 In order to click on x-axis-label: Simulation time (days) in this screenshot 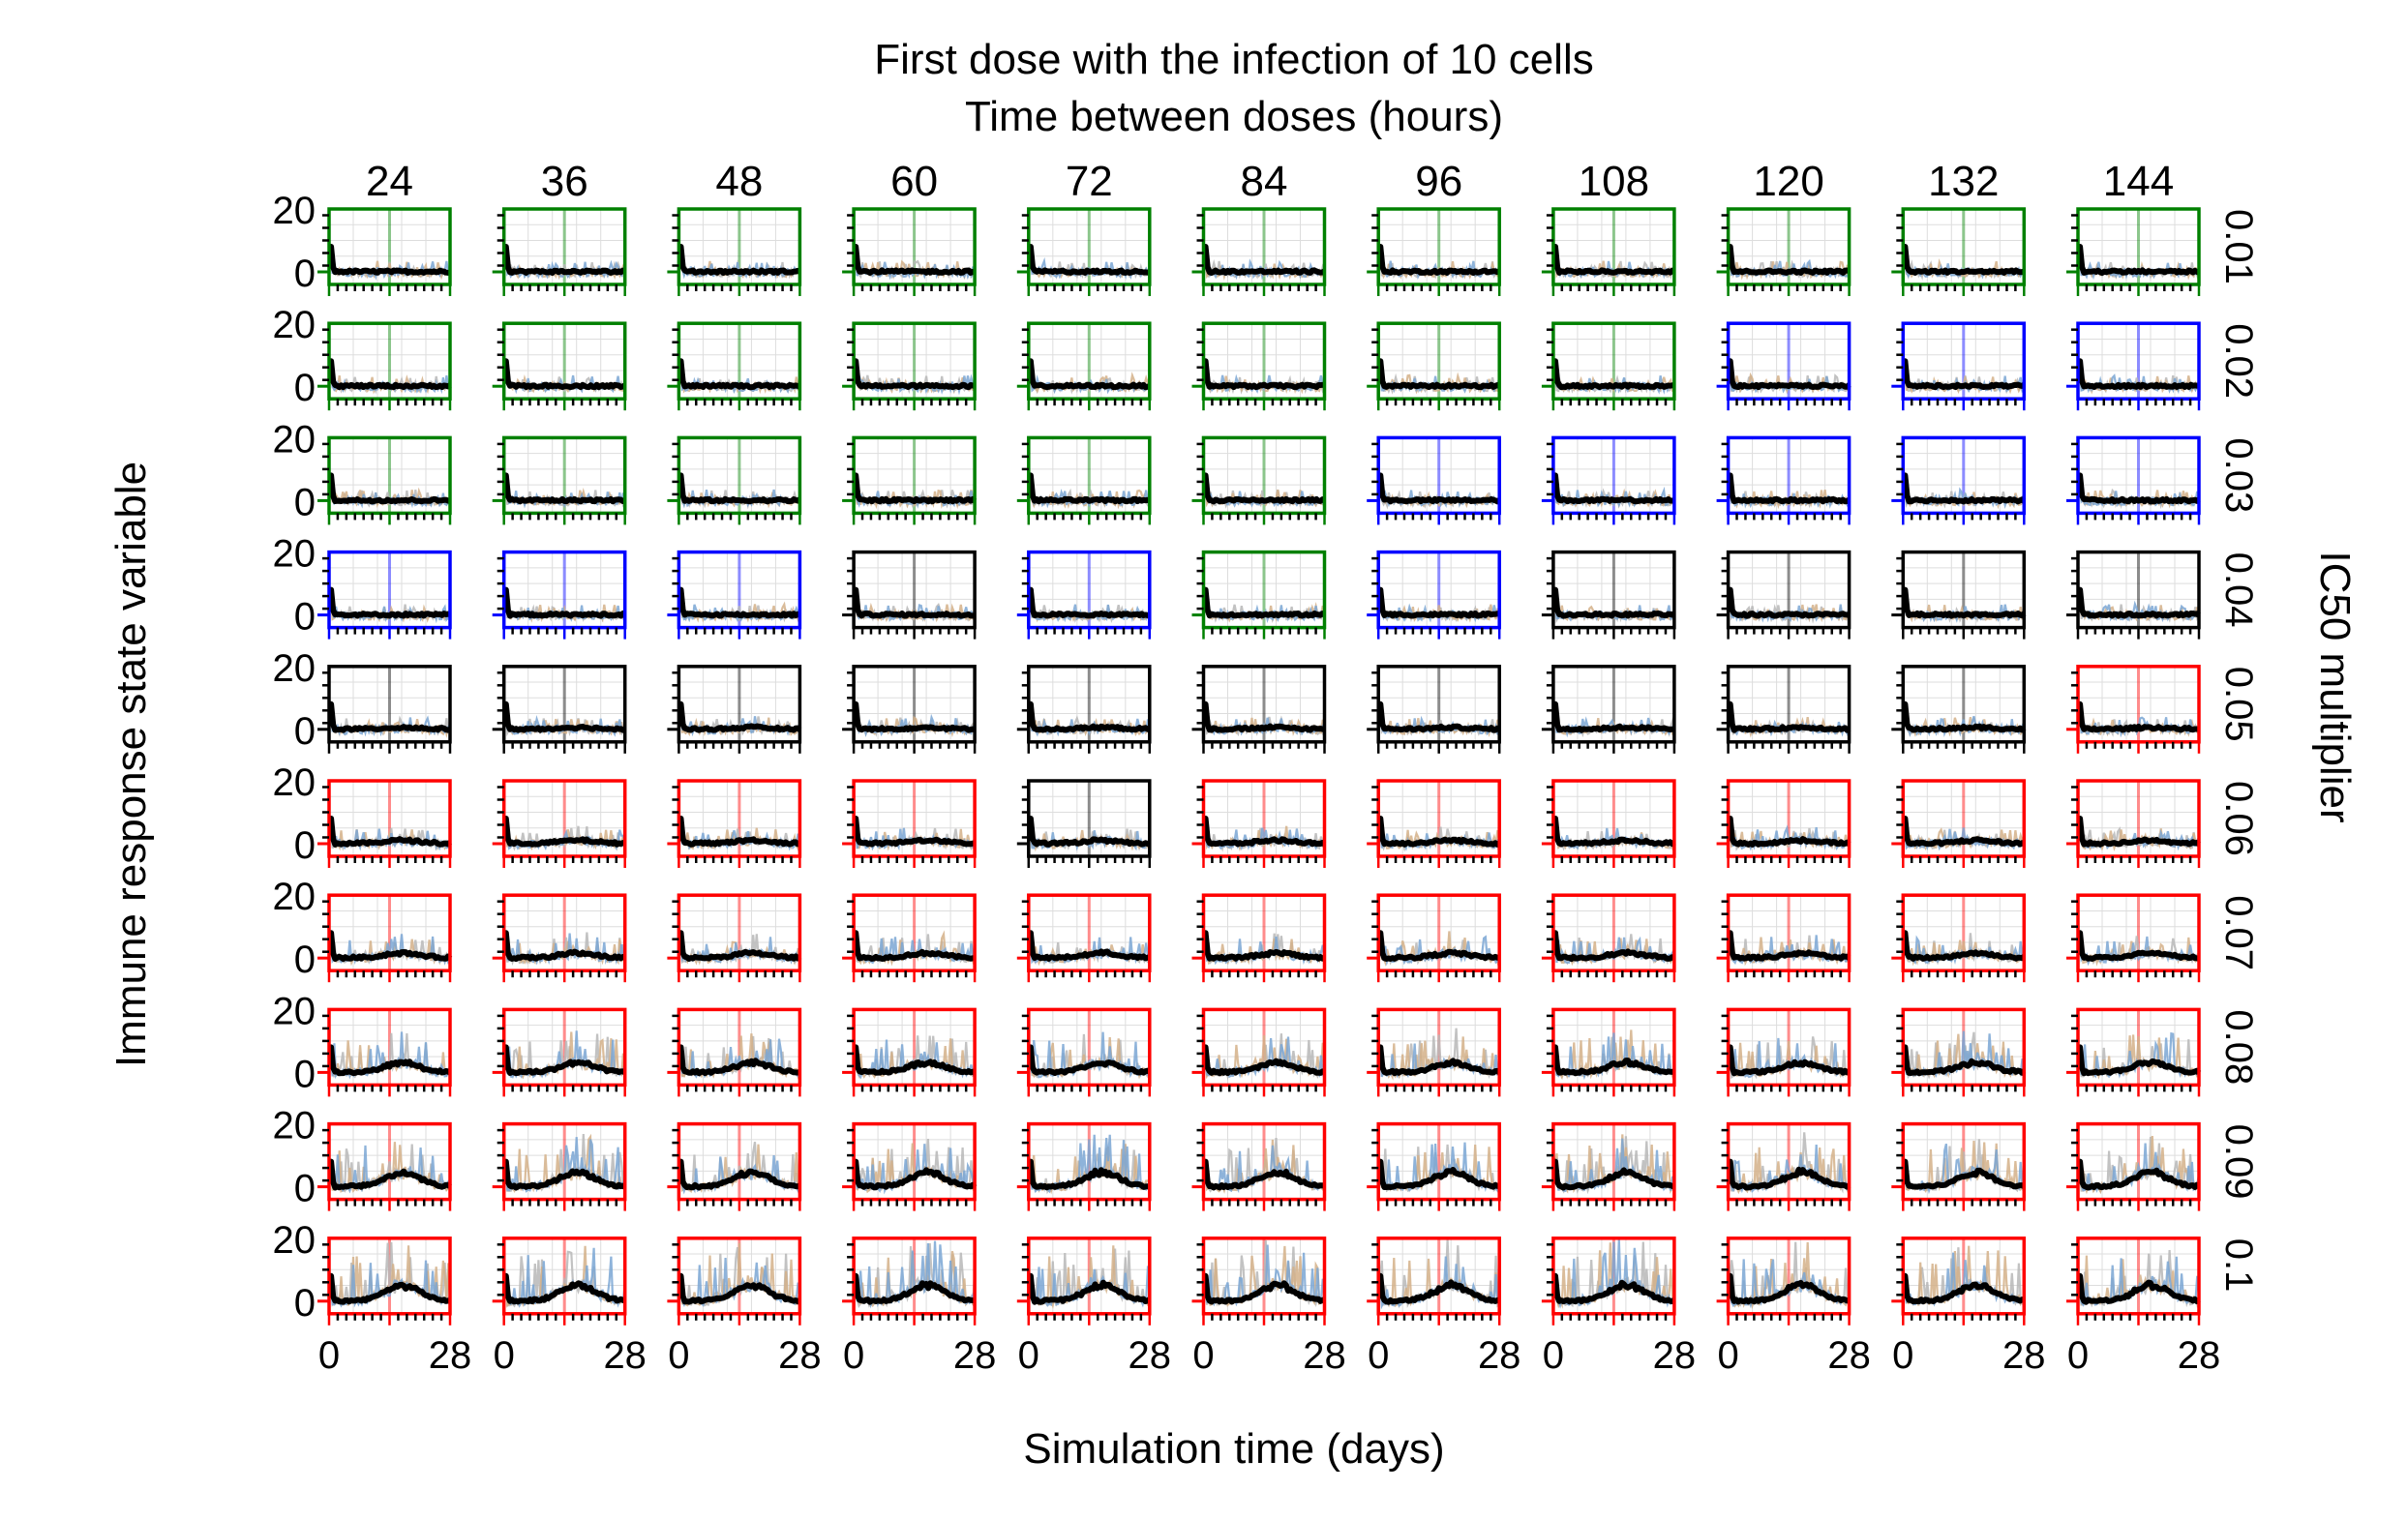, I will do `click(1233, 1449)`.